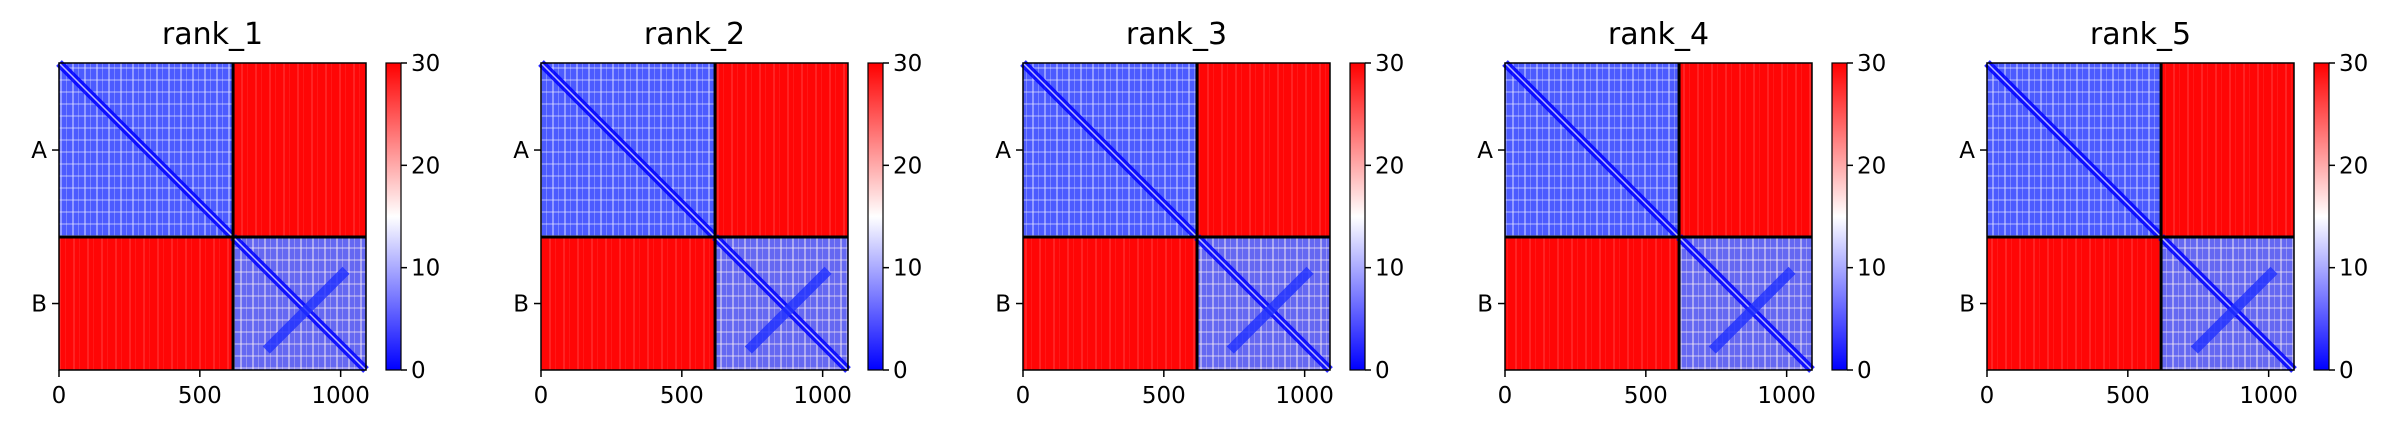  I want to click on panel-title: rank_3, so click(1176, 34).